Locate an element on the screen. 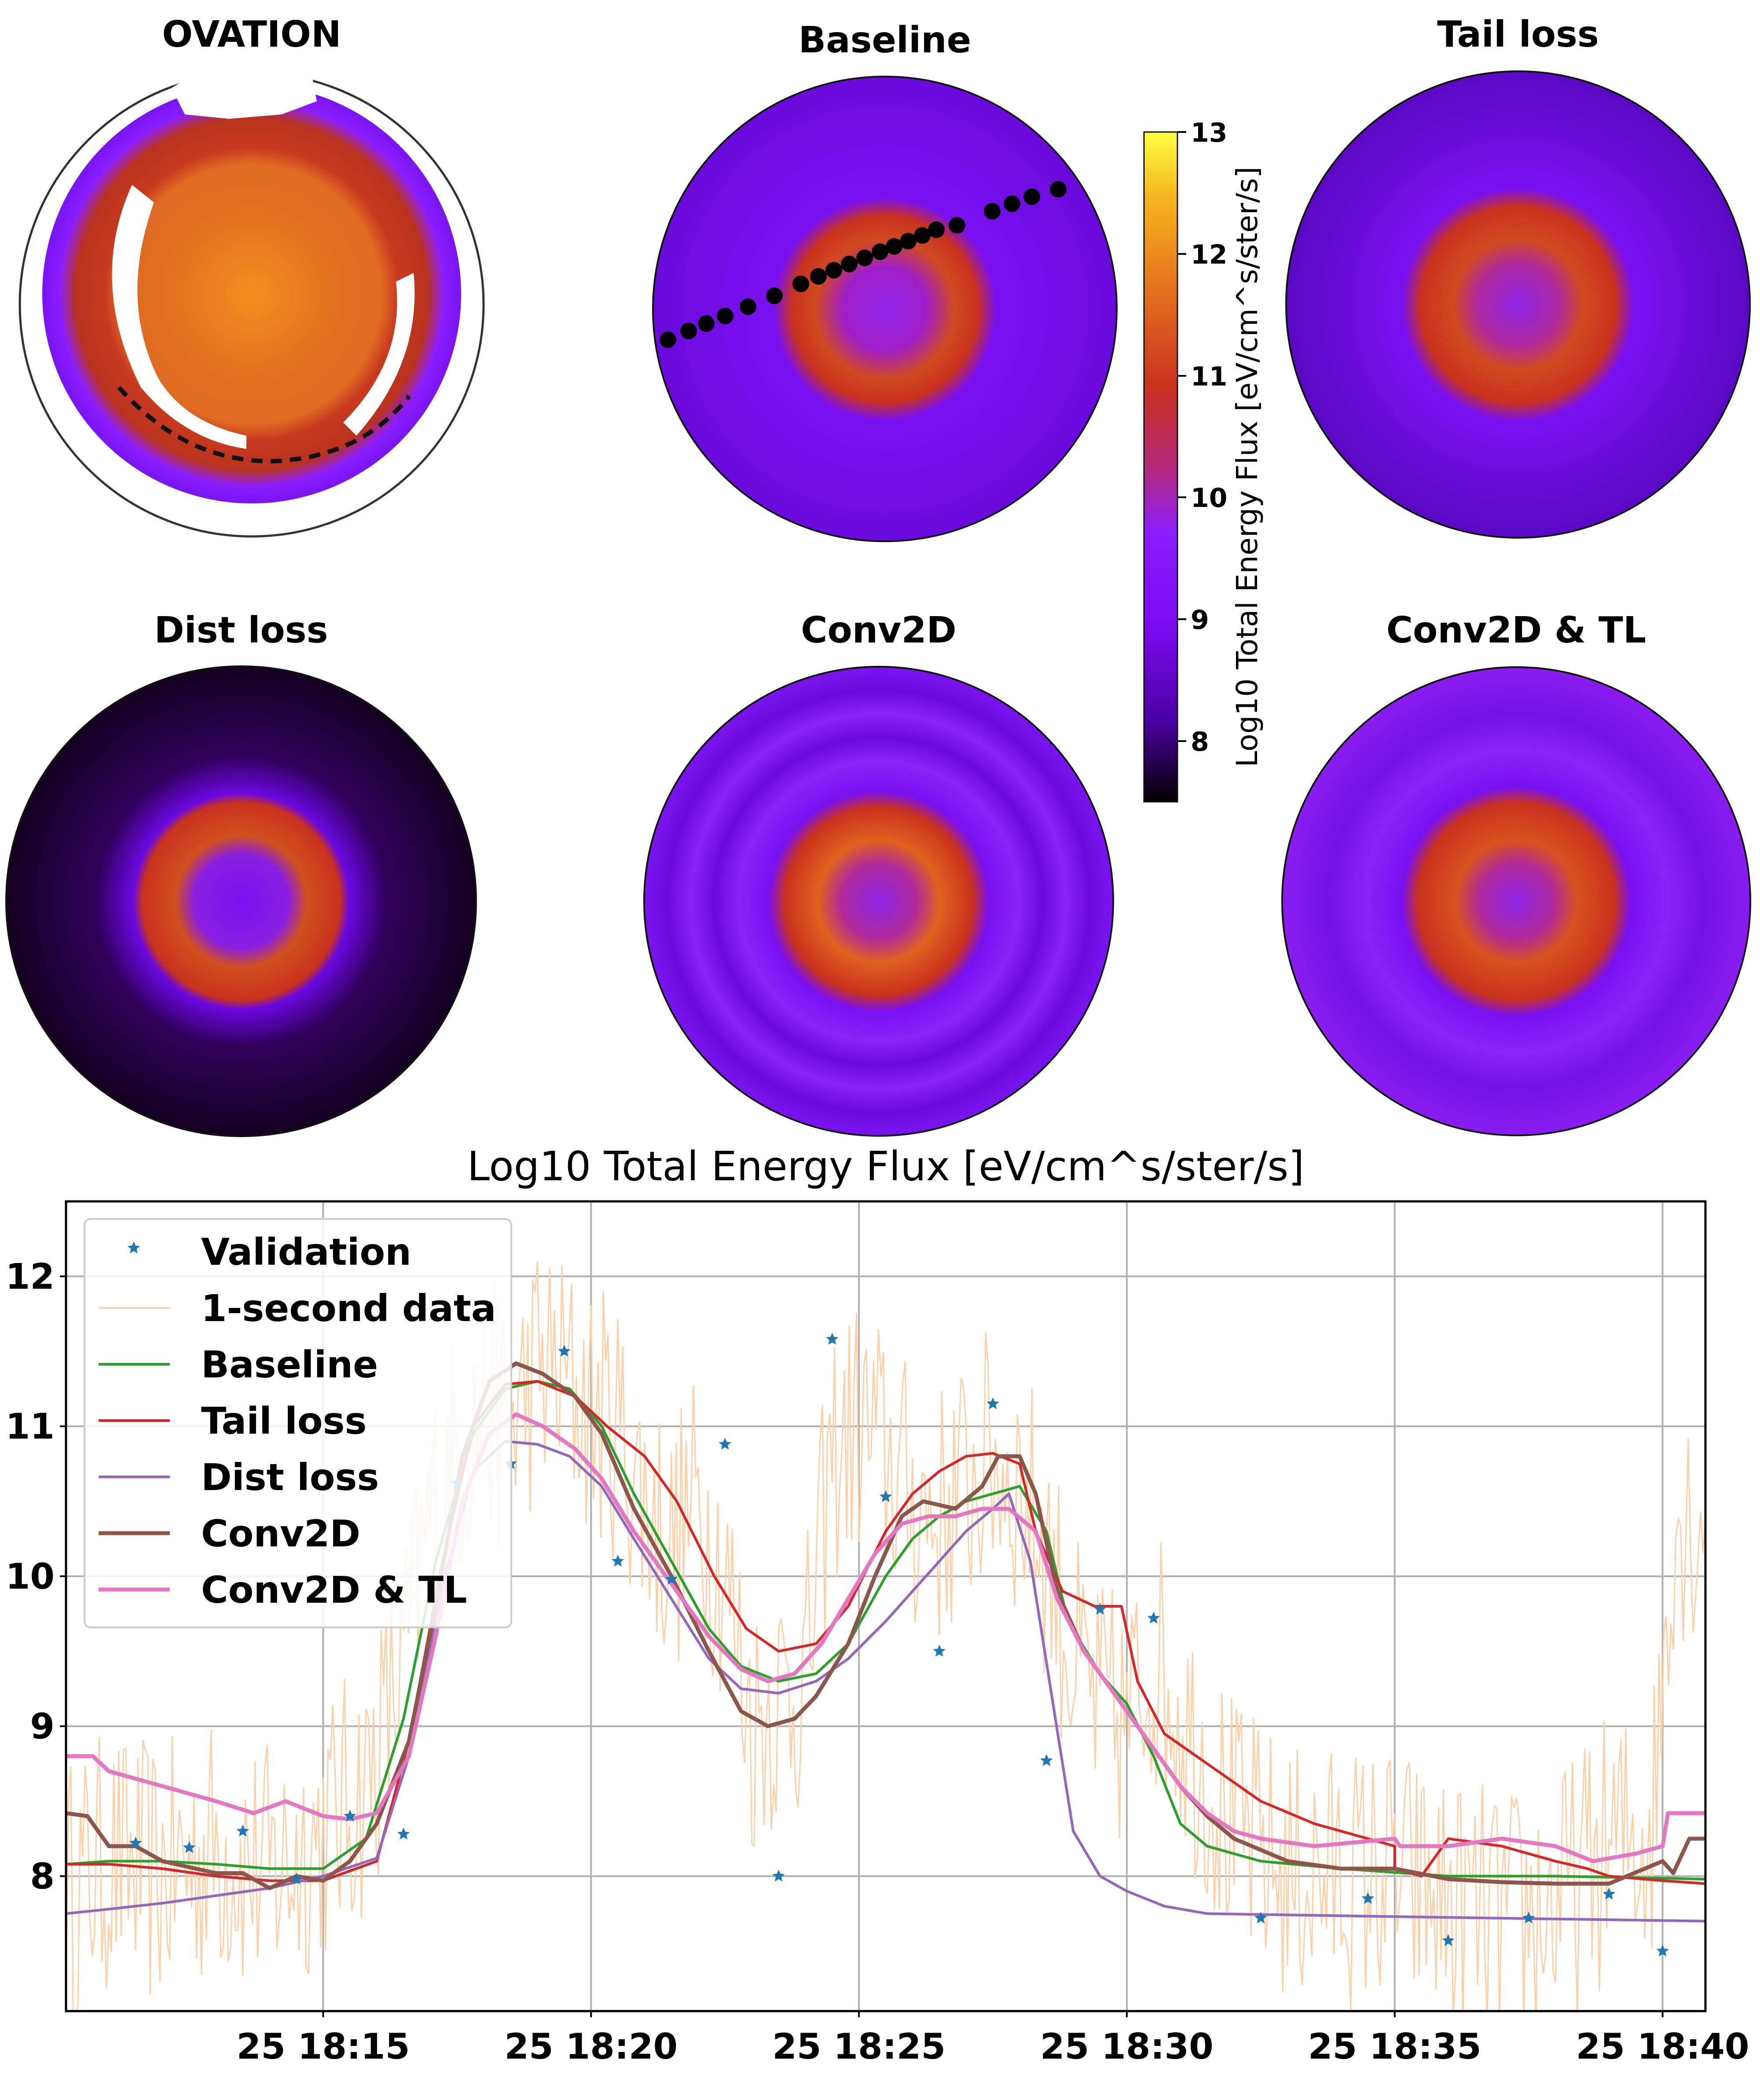 The image size is (1760, 2100). legend-label-conv2d: Conv2D is located at coordinates (280, 1533).